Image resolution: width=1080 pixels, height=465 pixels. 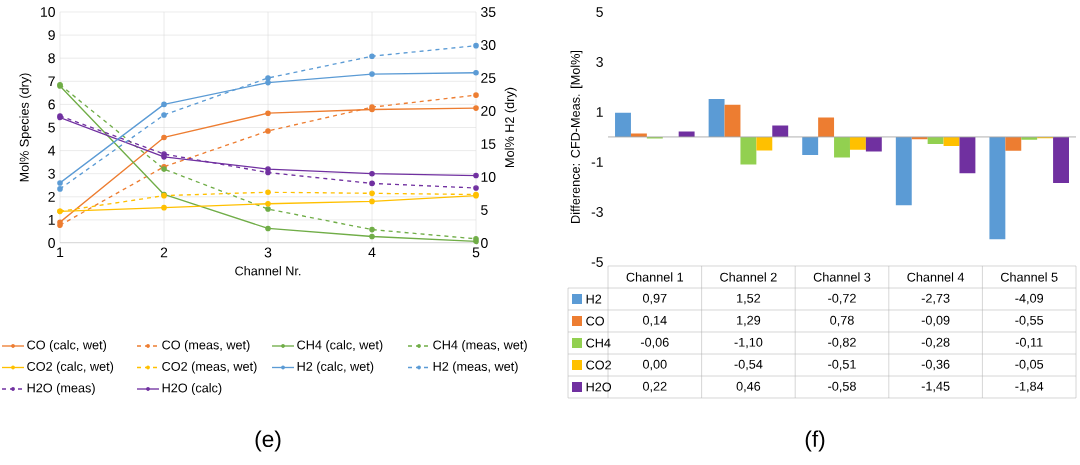 What do you see at coordinates (488, 111) in the screenshot?
I see `y2-tick-label: 20` at bounding box center [488, 111].